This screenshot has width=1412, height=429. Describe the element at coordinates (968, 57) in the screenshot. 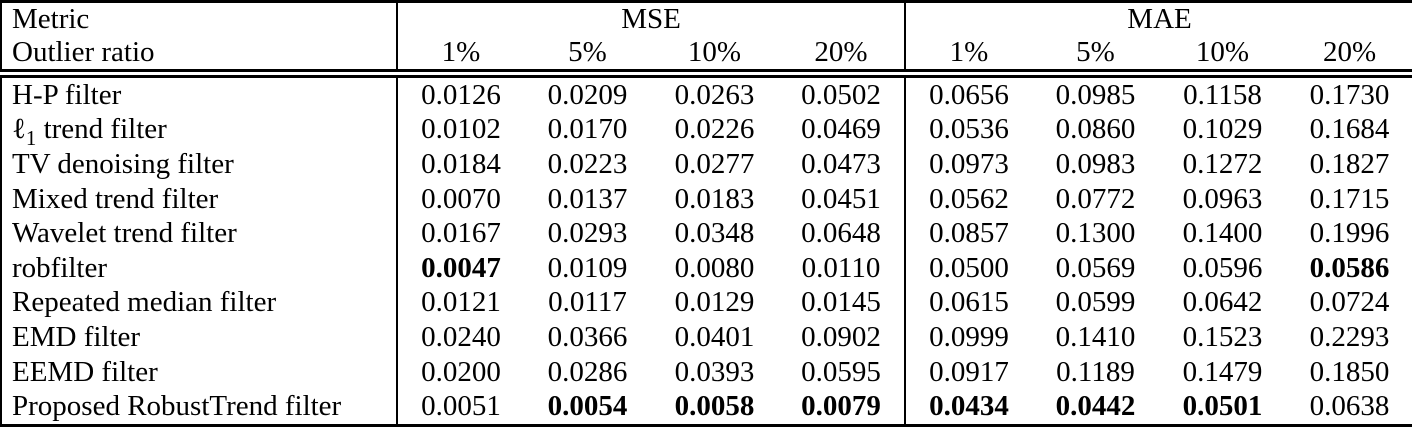

I see `mae-ratio-header: 1%` at that location.